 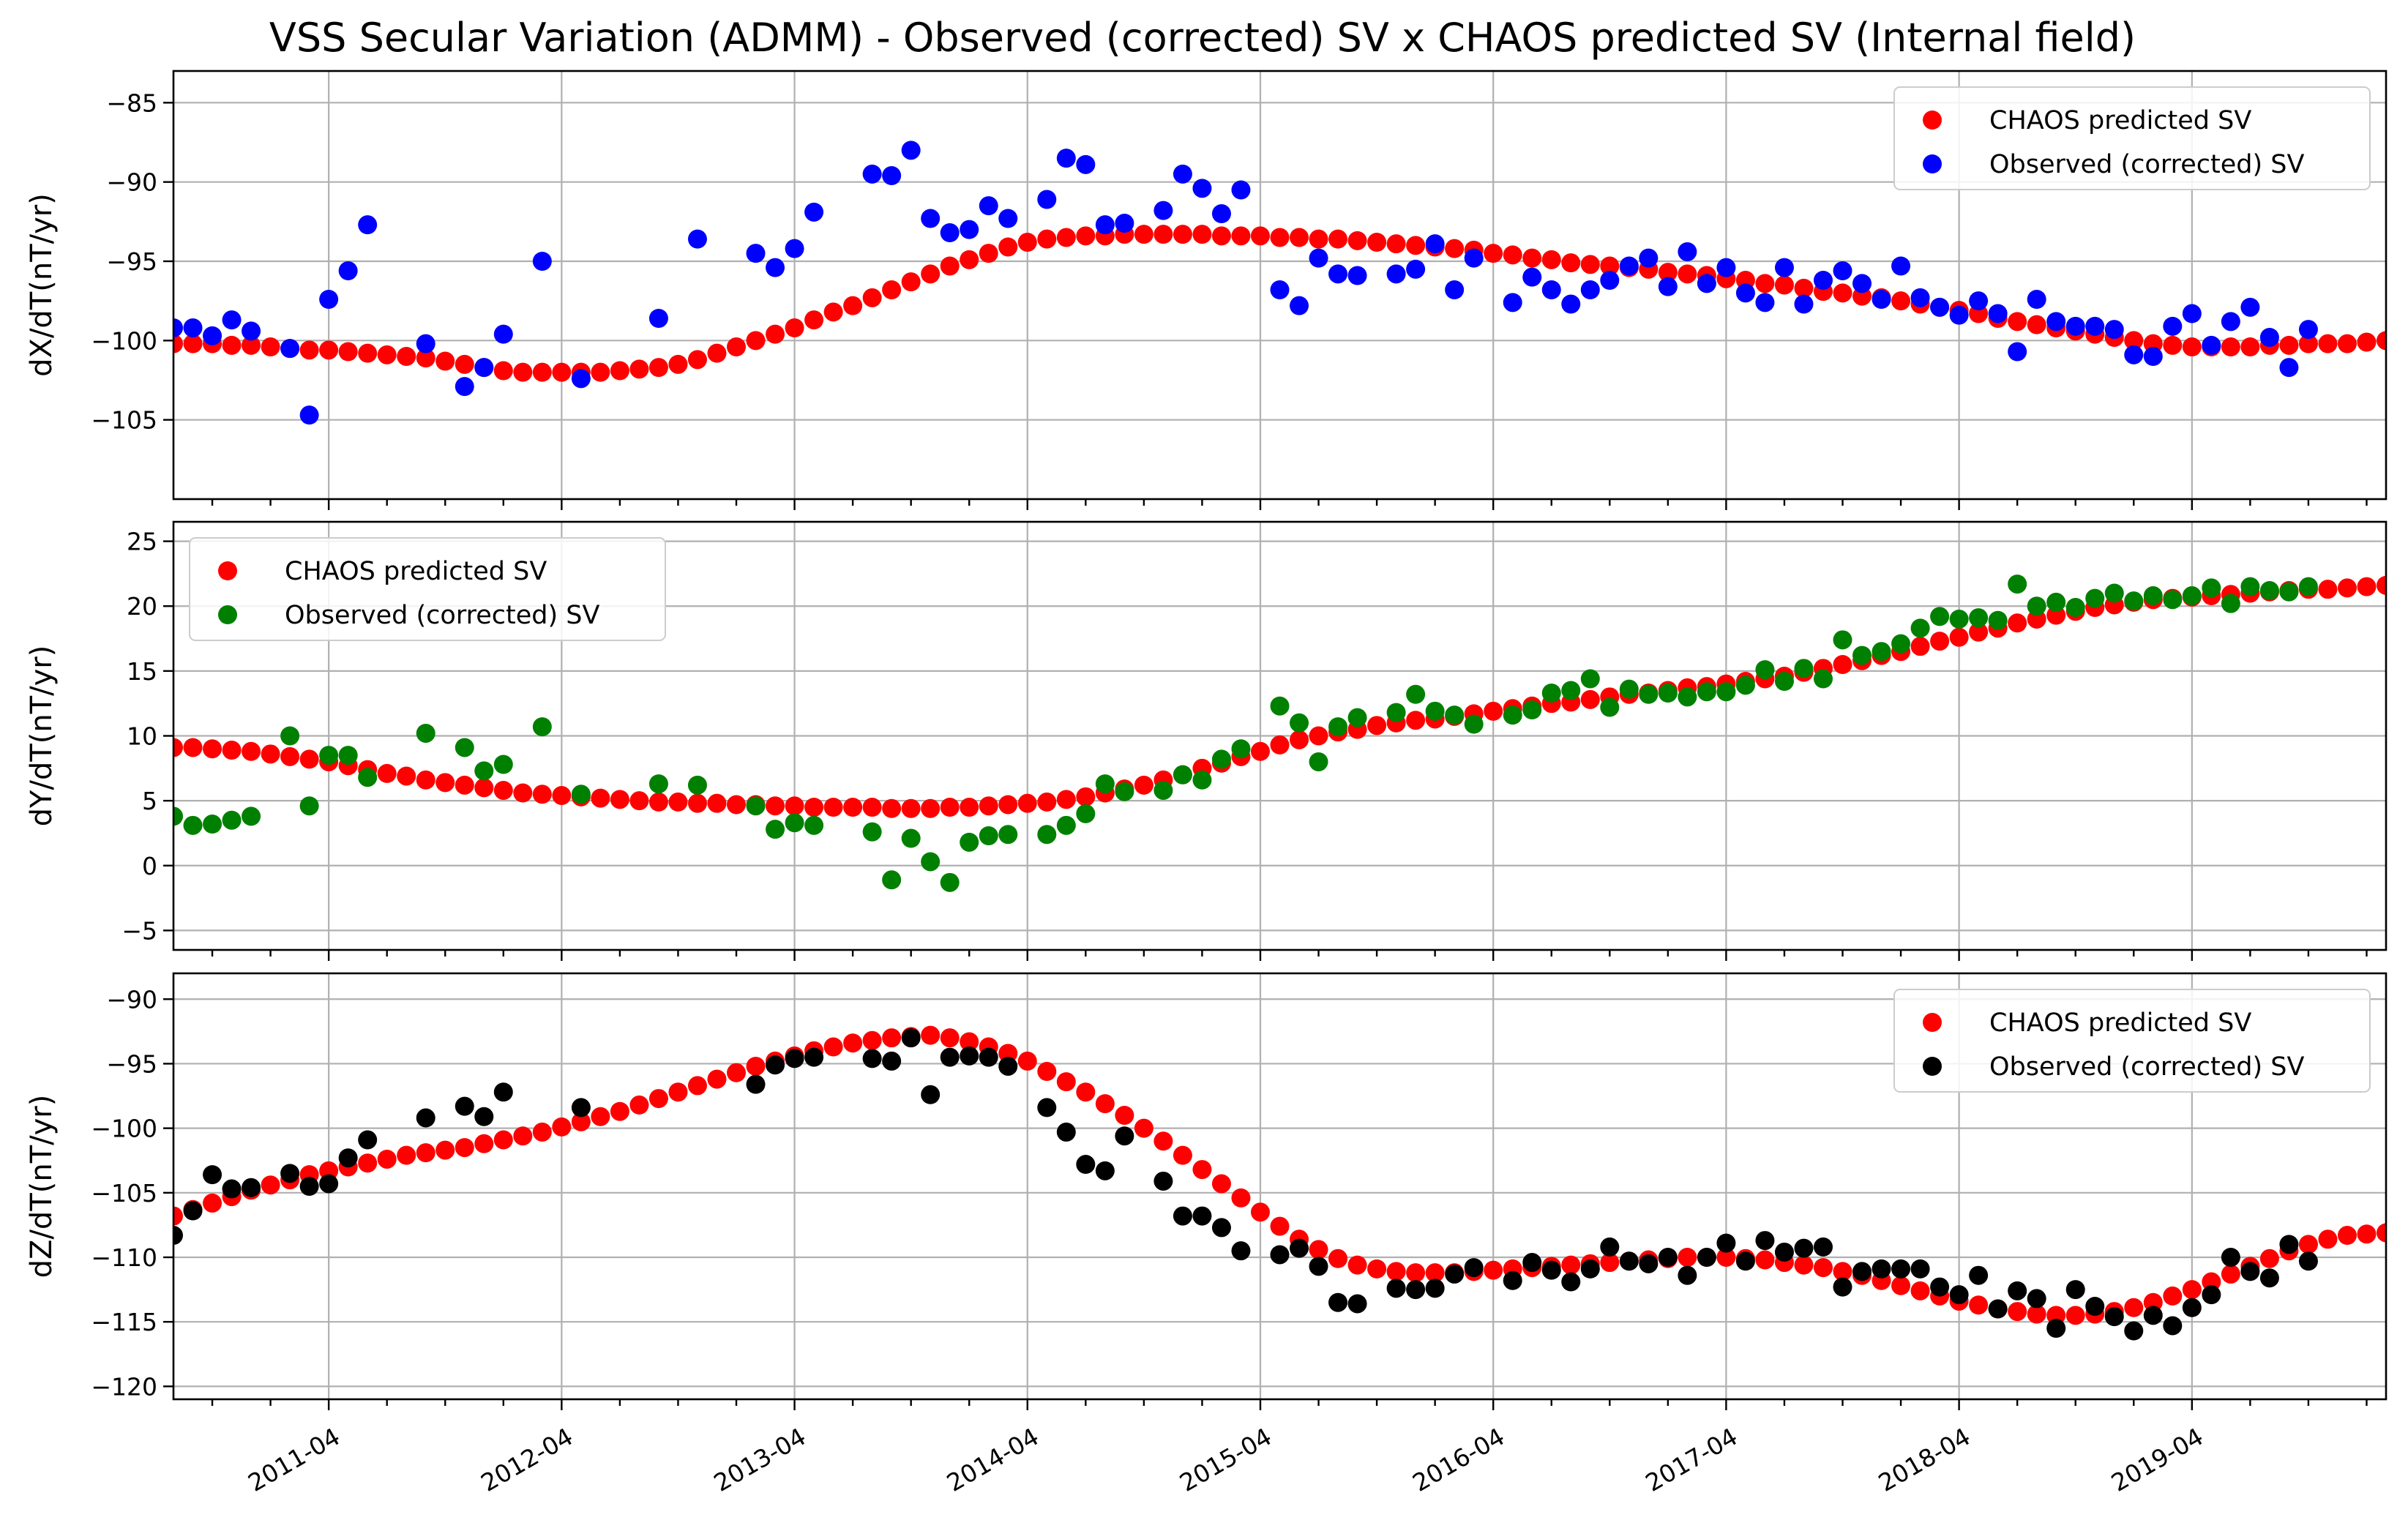 What do you see at coordinates (2132, 1041) in the screenshot?
I see `legend-box` at bounding box center [2132, 1041].